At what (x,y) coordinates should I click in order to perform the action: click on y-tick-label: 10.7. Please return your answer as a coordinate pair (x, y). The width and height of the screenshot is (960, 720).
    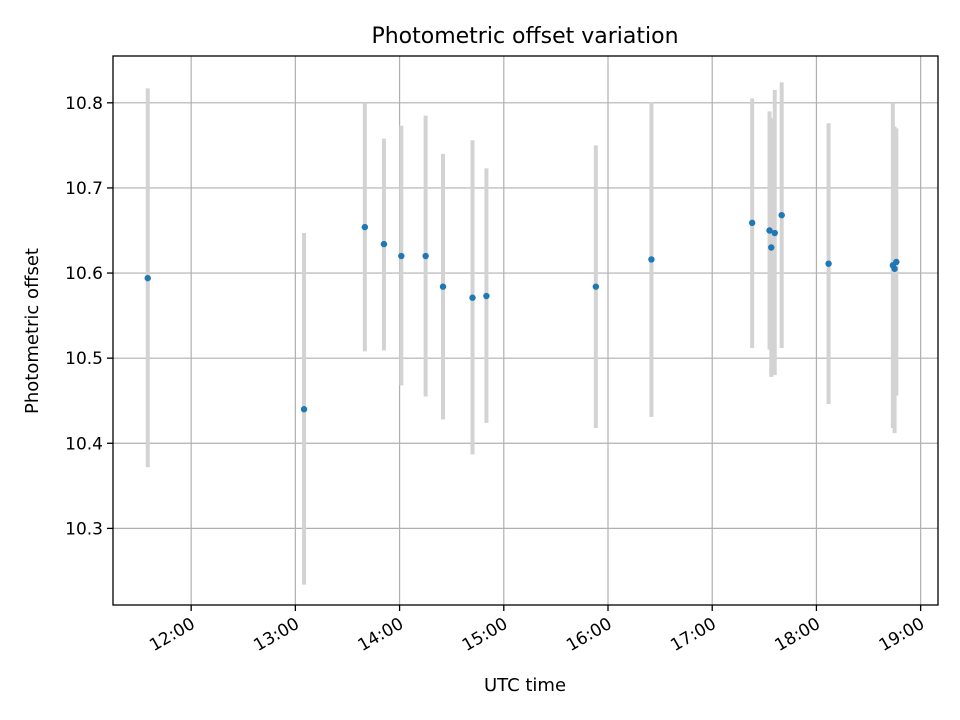
    Looking at the image, I should click on (84, 189).